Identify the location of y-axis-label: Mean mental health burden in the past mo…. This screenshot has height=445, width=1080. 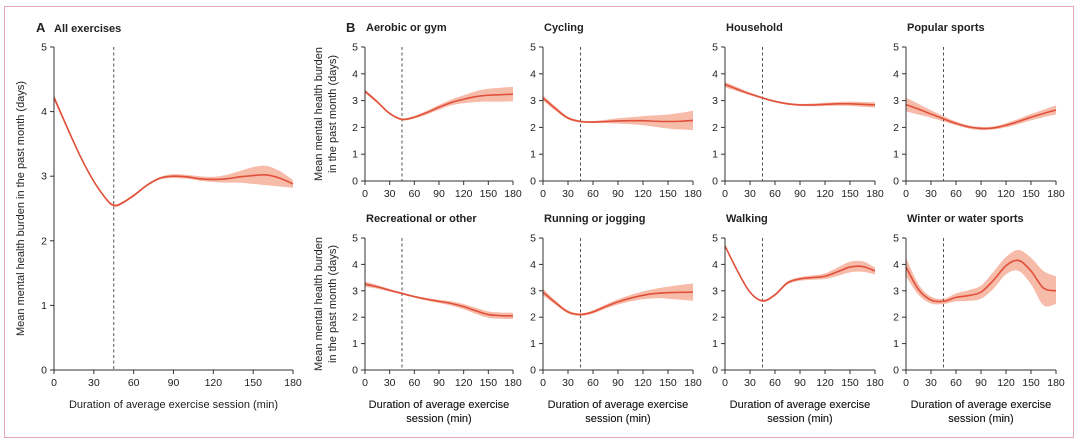
(21, 208).